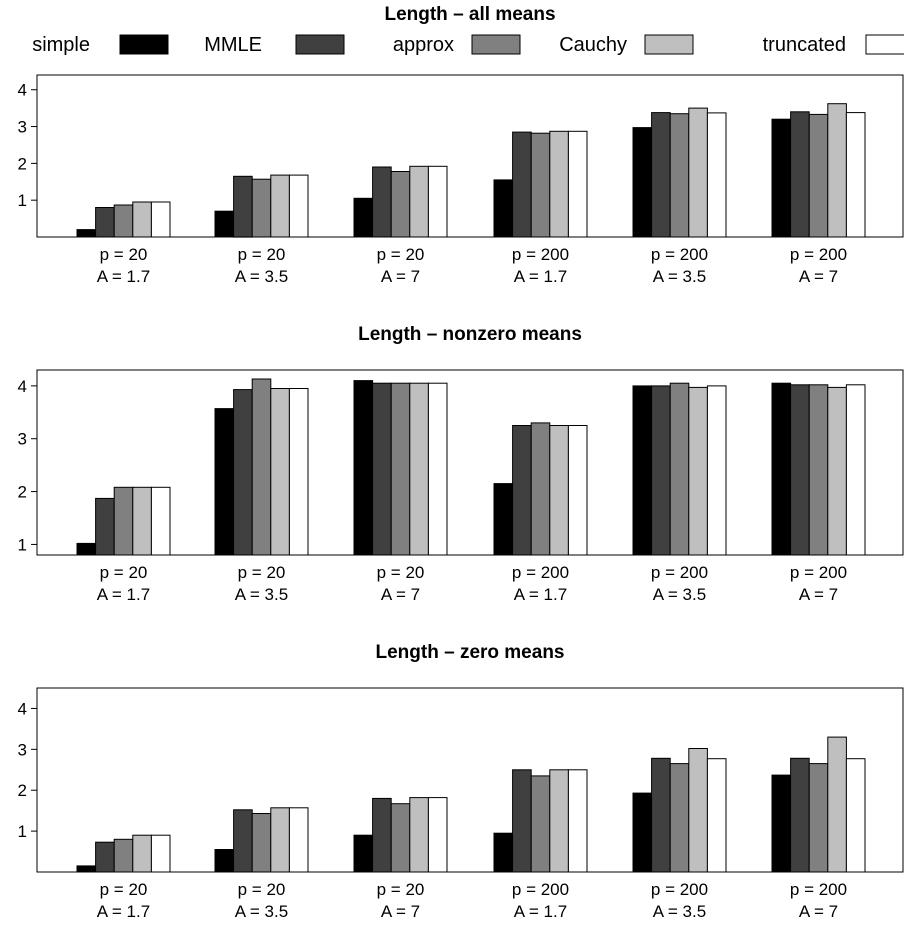 The image size is (904, 927). Describe the element at coordinates (262, 889) in the screenshot. I see `category-label-2-1-0: p = 20` at that location.